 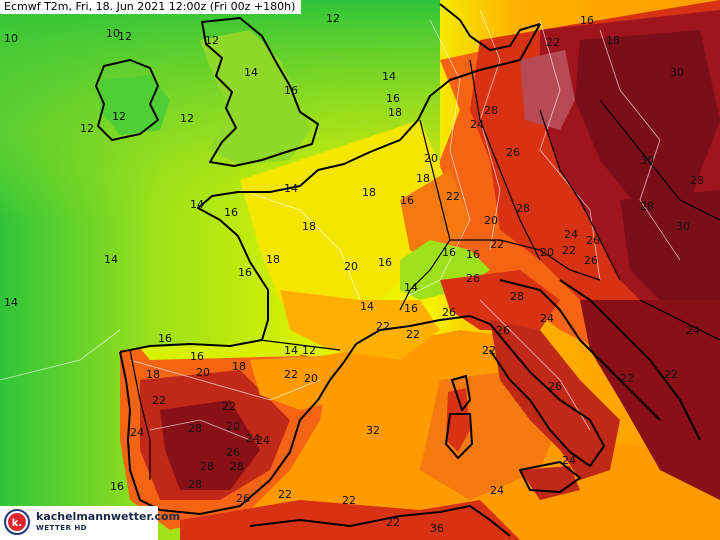 What do you see at coordinates (108, 516) in the screenshot?
I see `brand-name: kachelmannwetter.com` at bounding box center [108, 516].